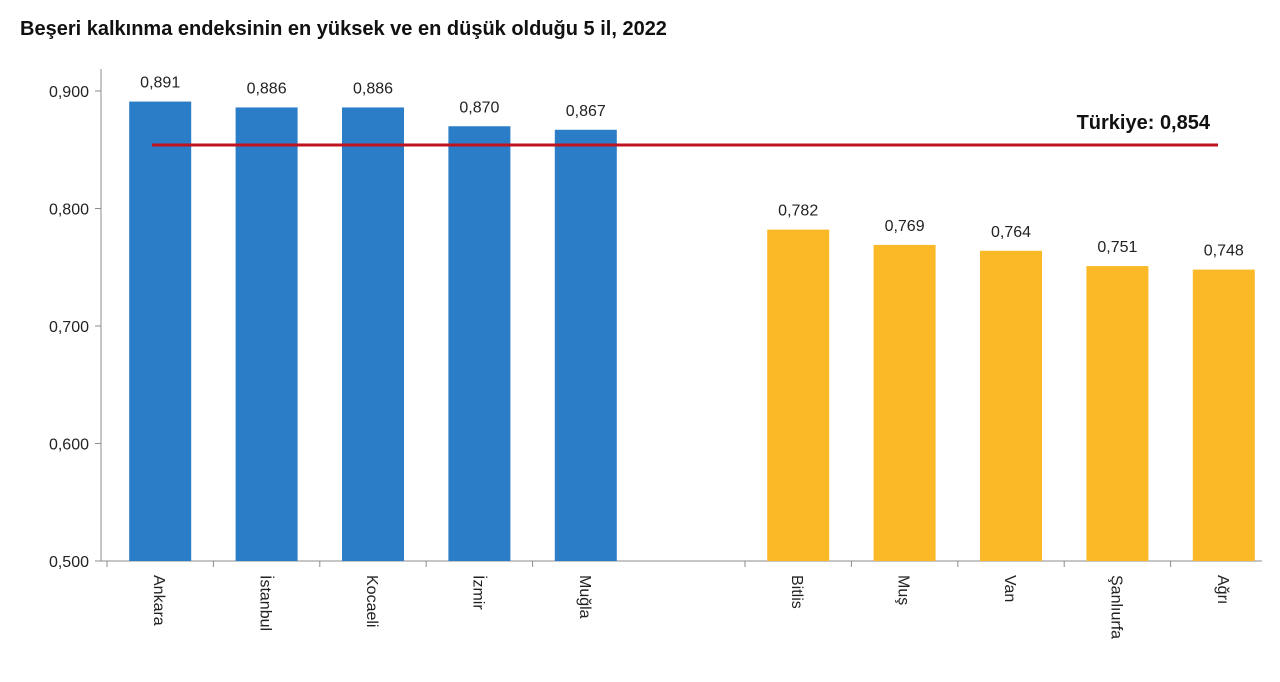  What do you see at coordinates (905, 226) in the screenshot?
I see `data-label: 0,769` at bounding box center [905, 226].